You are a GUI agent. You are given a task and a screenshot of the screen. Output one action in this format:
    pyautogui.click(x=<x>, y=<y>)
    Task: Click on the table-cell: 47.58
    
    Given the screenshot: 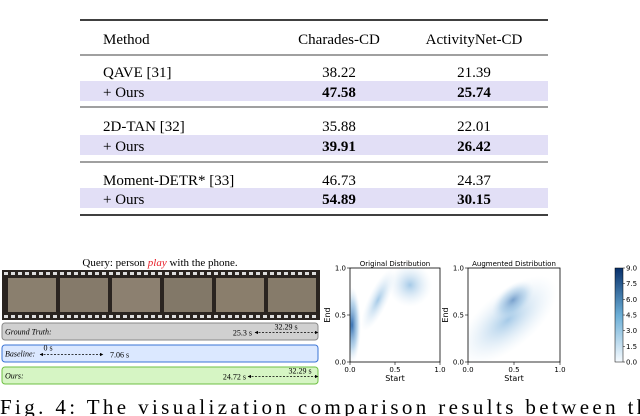 What is the action you would take?
    pyautogui.click(x=339, y=93)
    